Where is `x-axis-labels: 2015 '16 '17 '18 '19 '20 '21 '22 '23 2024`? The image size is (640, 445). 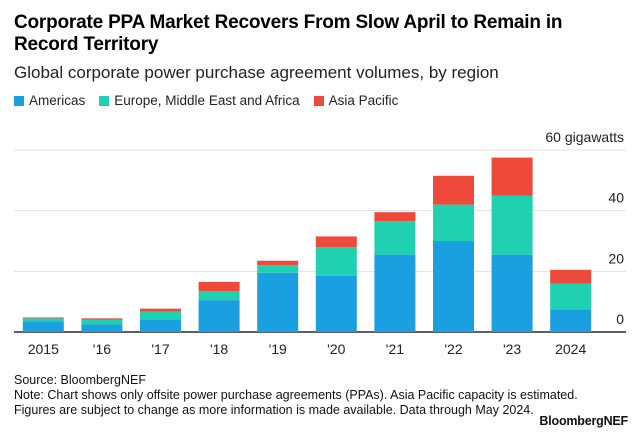 x-axis-labels: 2015 '16 '17 '18 '19 '20 '21 '22 '23 2024 is located at coordinates (307, 349).